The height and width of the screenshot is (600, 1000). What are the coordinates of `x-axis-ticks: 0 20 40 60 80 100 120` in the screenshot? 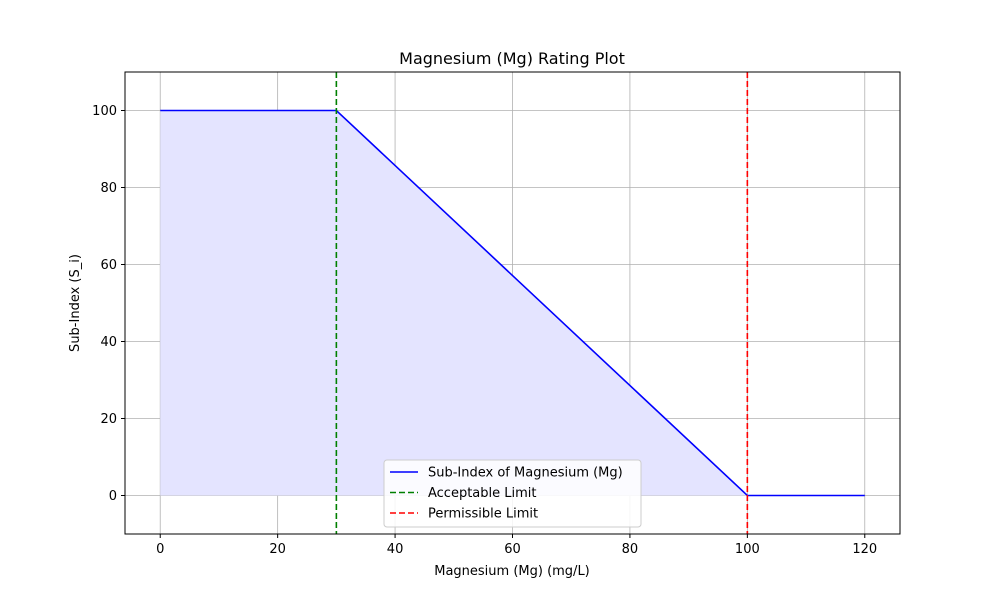 It's located at (516, 545).